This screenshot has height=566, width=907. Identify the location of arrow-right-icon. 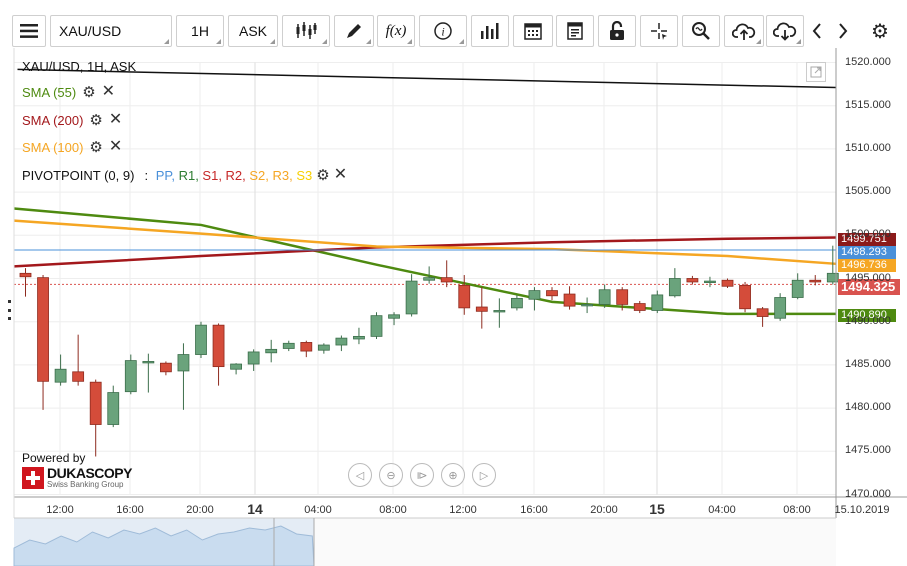
(843, 31).